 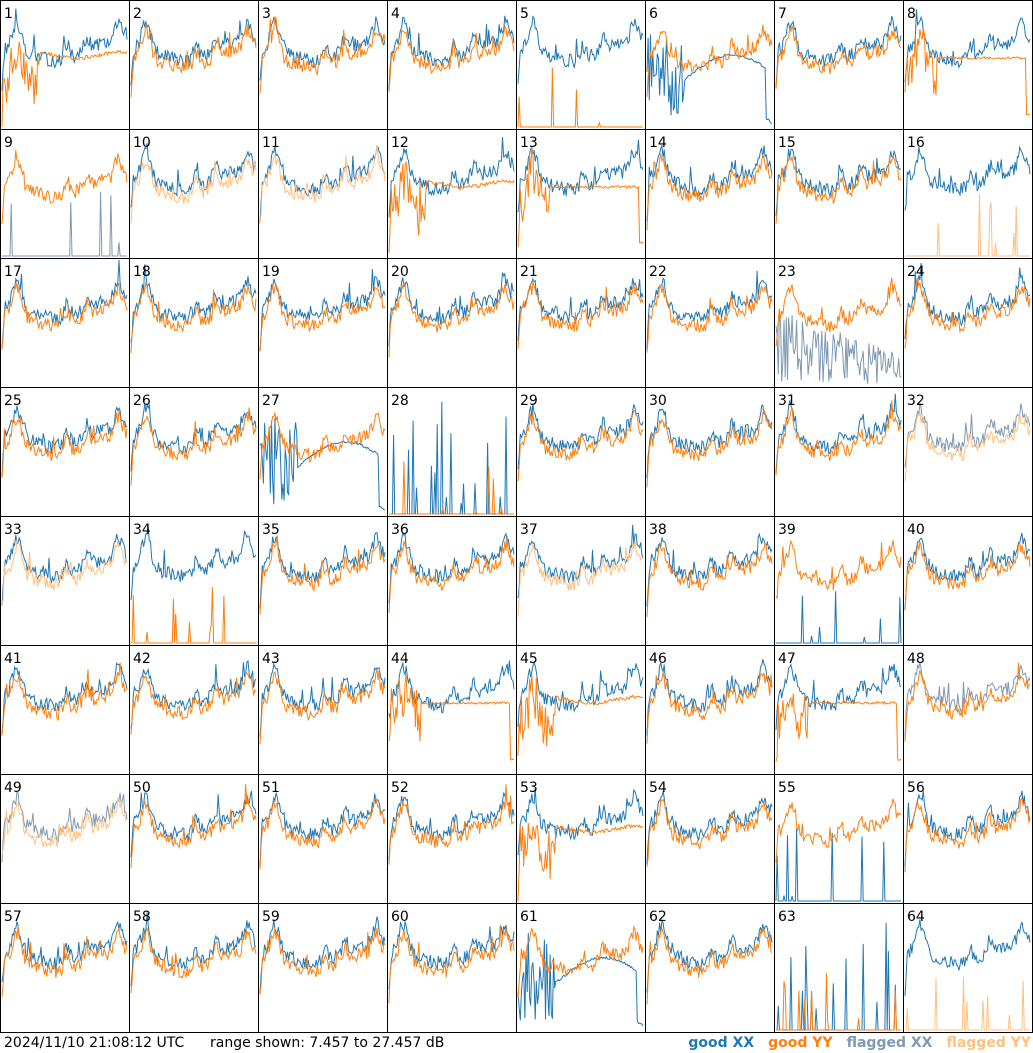 I want to click on panel-38: 38, so click(x=710, y=581).